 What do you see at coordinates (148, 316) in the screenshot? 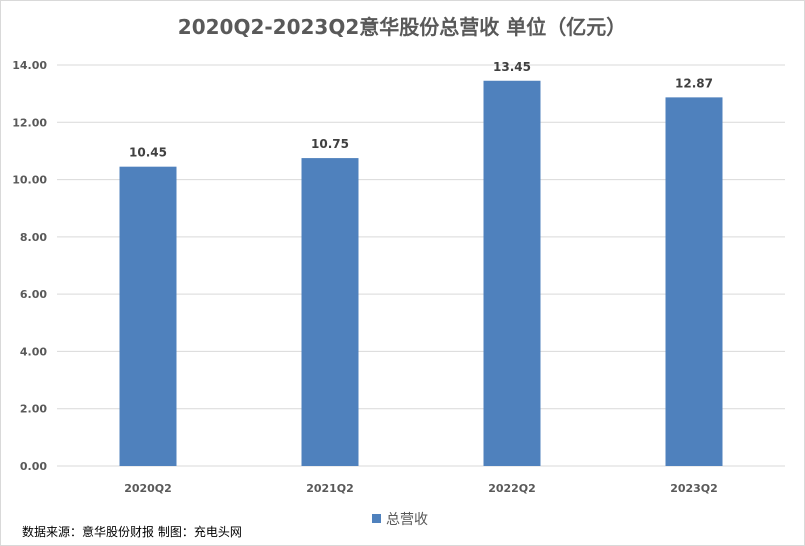
I see `bar-2020Q2` at bounding box center [148, 316].